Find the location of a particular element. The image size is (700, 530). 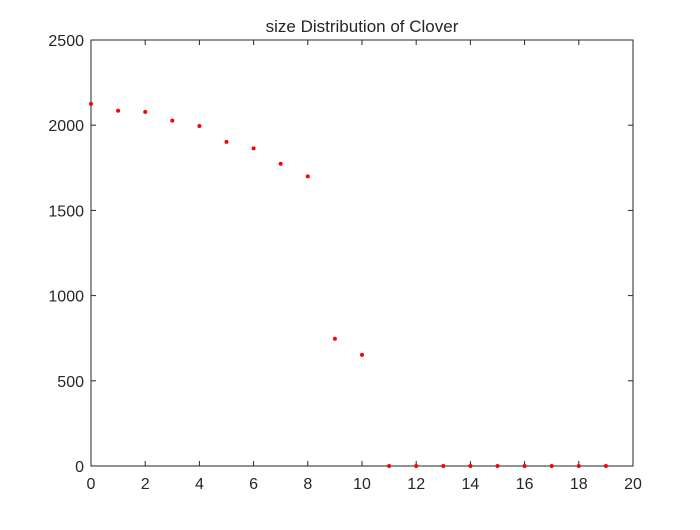

x-tick-label: 12 is located at coordinates (416, 484).